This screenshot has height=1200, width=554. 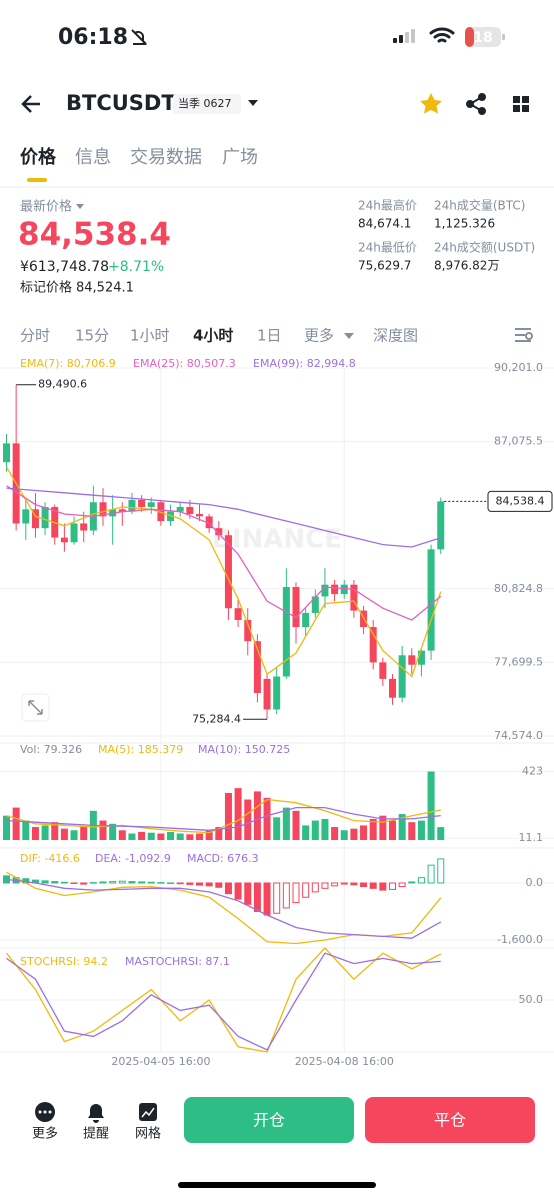 I want to click on layout-button, so click(x=521, y=104).